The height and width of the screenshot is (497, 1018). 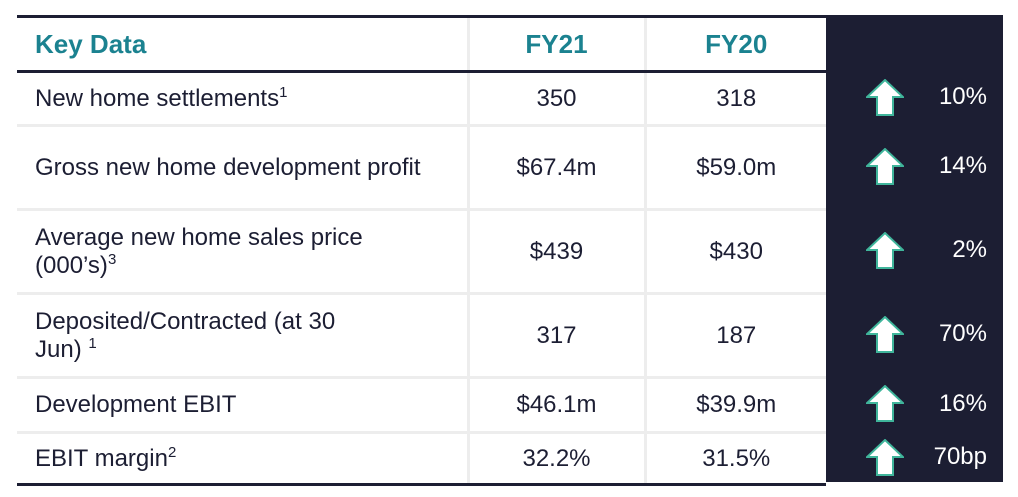 What do you see at coordinates (242, 99) in the screenshot?
I see `row-label: New home settlements1` at bounding box center [242, 99].